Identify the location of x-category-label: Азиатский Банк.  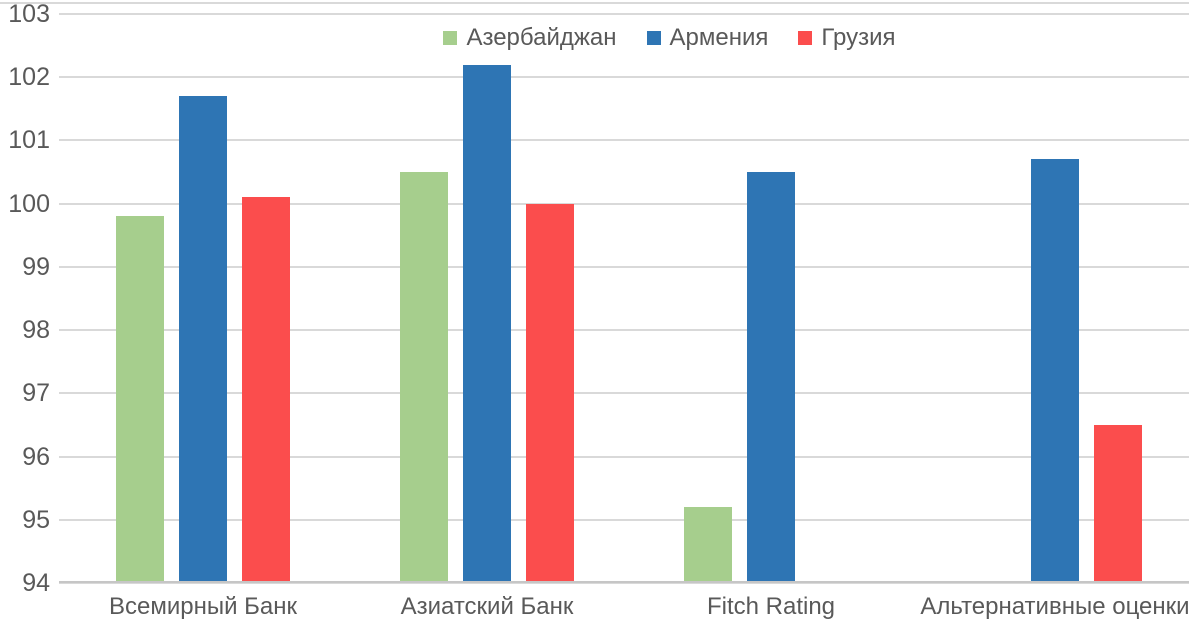
(487, 606).